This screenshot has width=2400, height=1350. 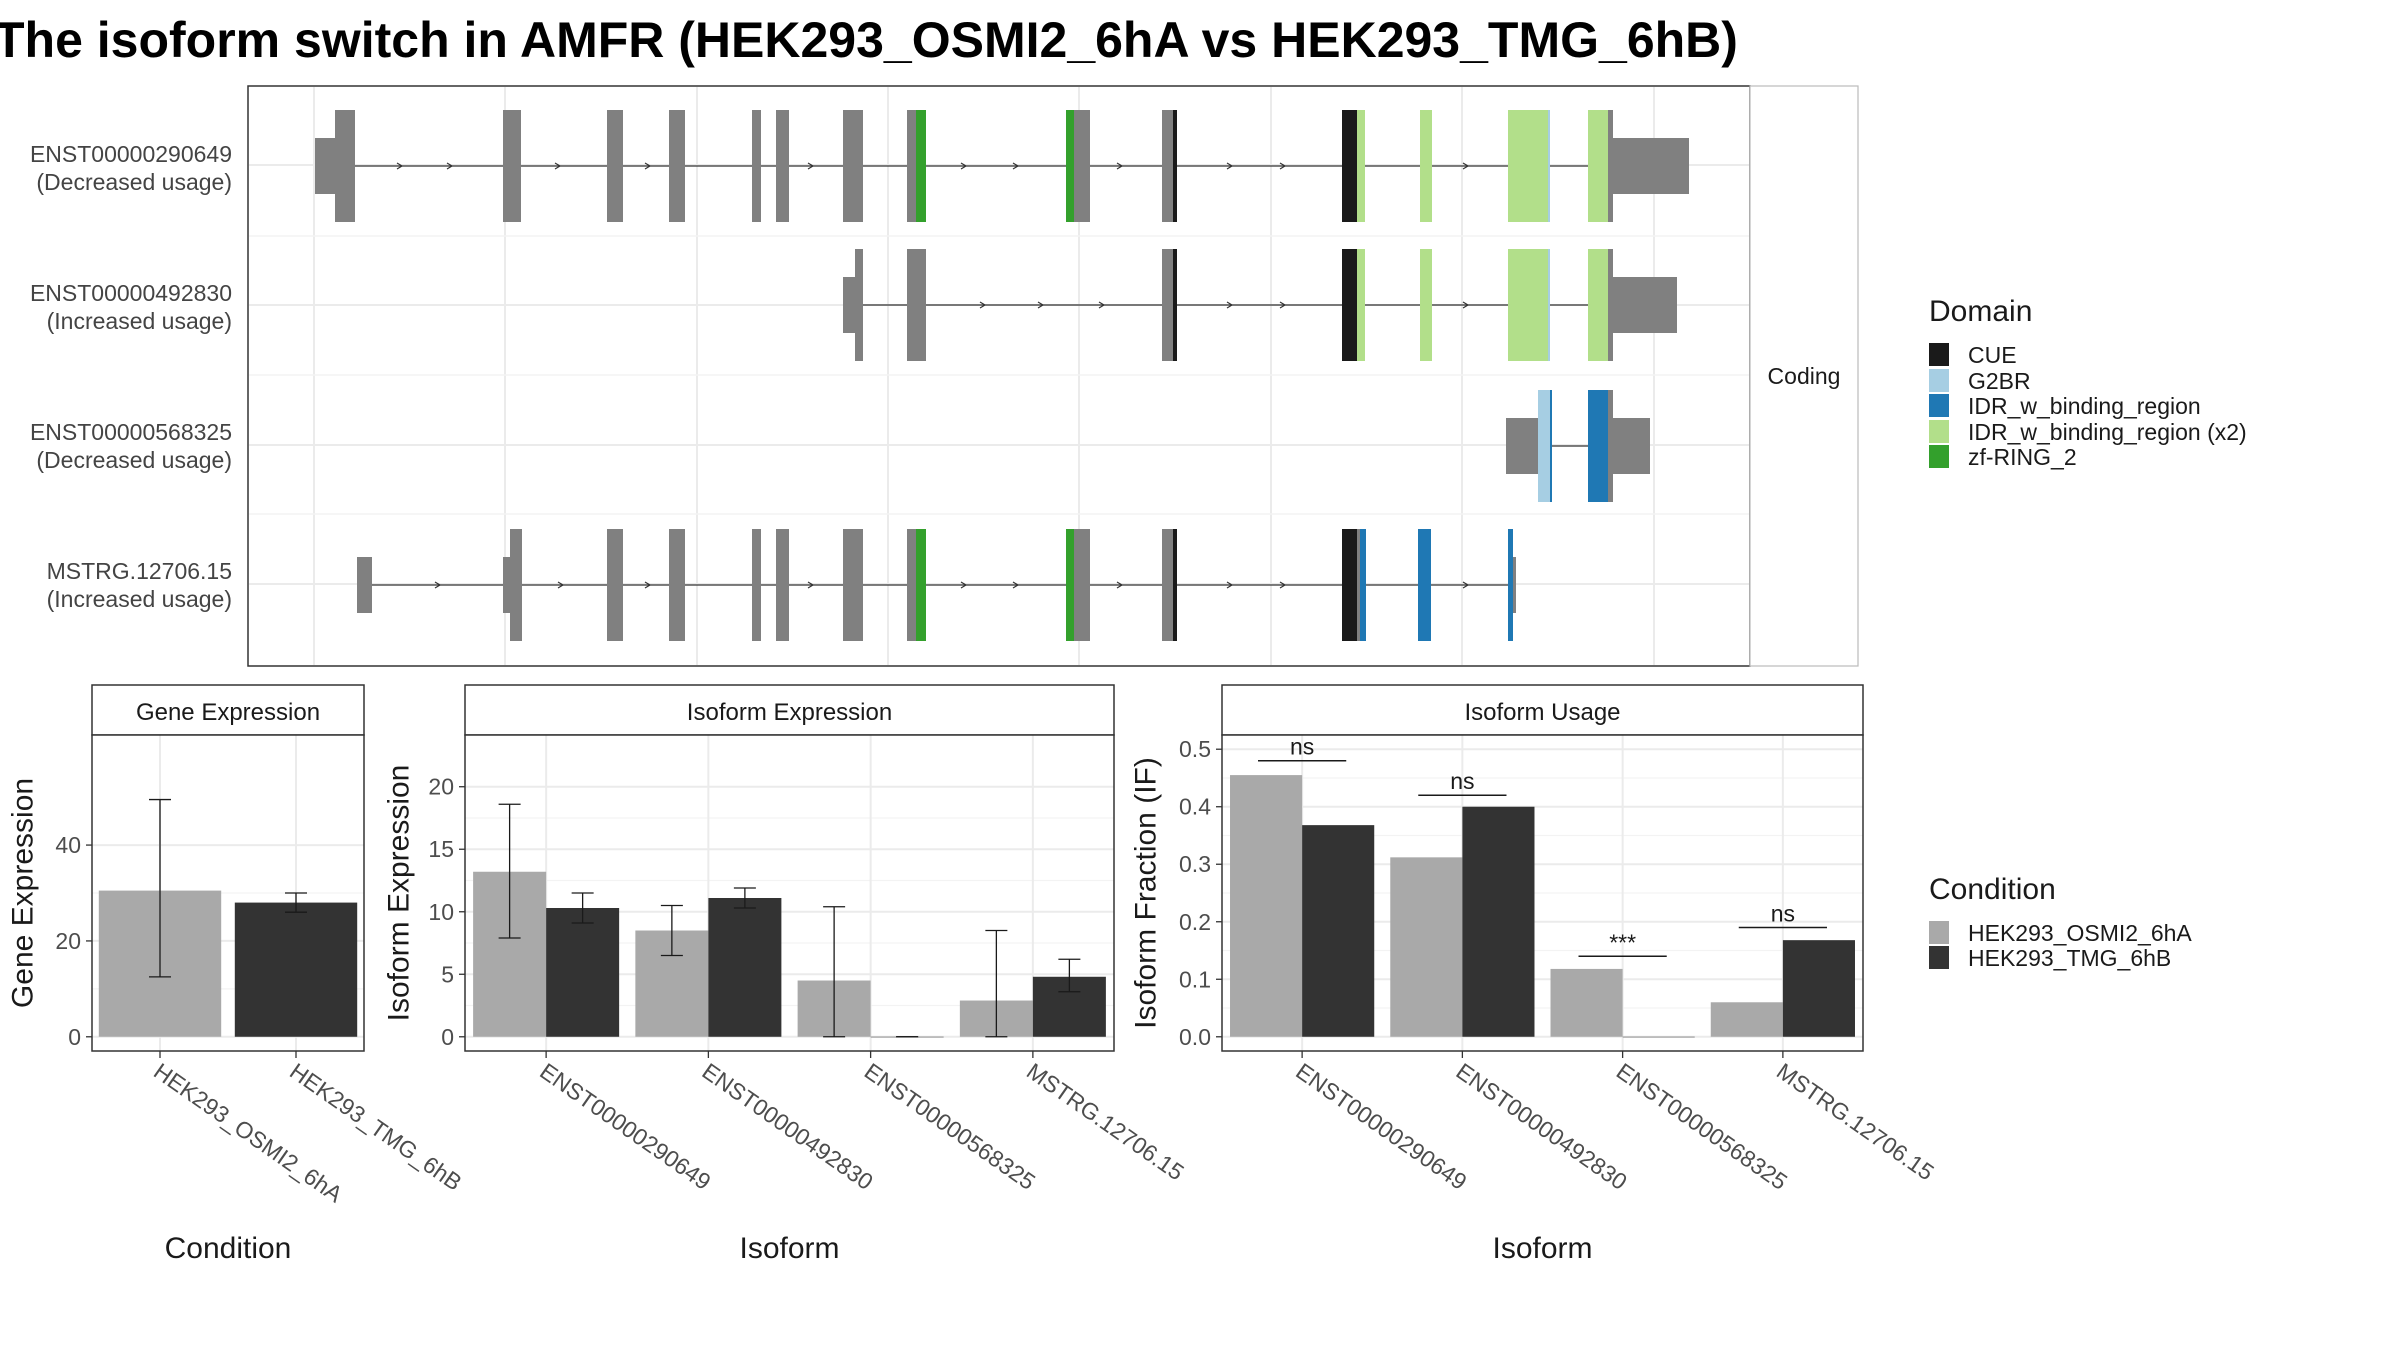 What do you see at coordinates (2084, 406) in the screenshot?
I see `domain-legend-label: IDR_w_binding_region` at bounding box center [2084, 406].